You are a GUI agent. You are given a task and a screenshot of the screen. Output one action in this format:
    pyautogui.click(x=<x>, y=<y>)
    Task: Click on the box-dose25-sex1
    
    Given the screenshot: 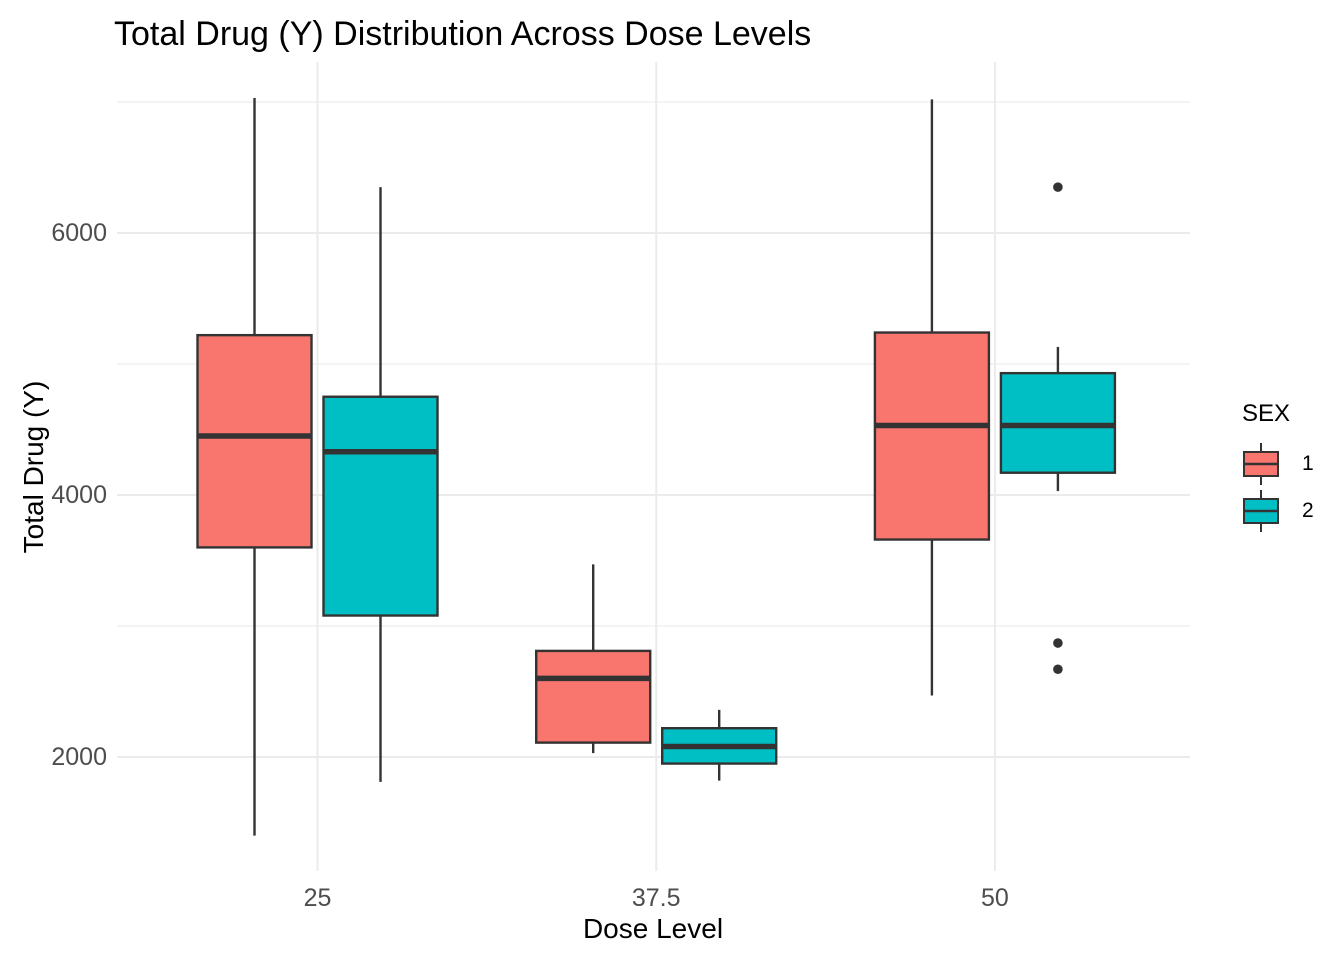 What is the action you would take?
    pyautogui.click(x=254, y=441)
    